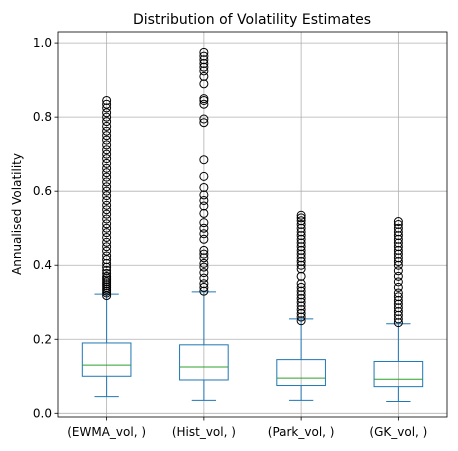 The height and width of the screenshot is (451, 458). What do you see at coordinates (398, 432) in the screenshot?
I see `x-tick-label: (GK_vol, )` at bounding box center [398, 432].